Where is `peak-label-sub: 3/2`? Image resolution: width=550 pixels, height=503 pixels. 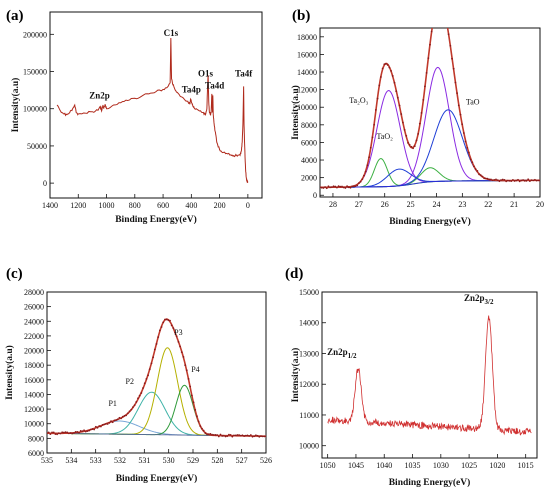
peak-label-sub: 3/2 is located at coordinates (489, 302).